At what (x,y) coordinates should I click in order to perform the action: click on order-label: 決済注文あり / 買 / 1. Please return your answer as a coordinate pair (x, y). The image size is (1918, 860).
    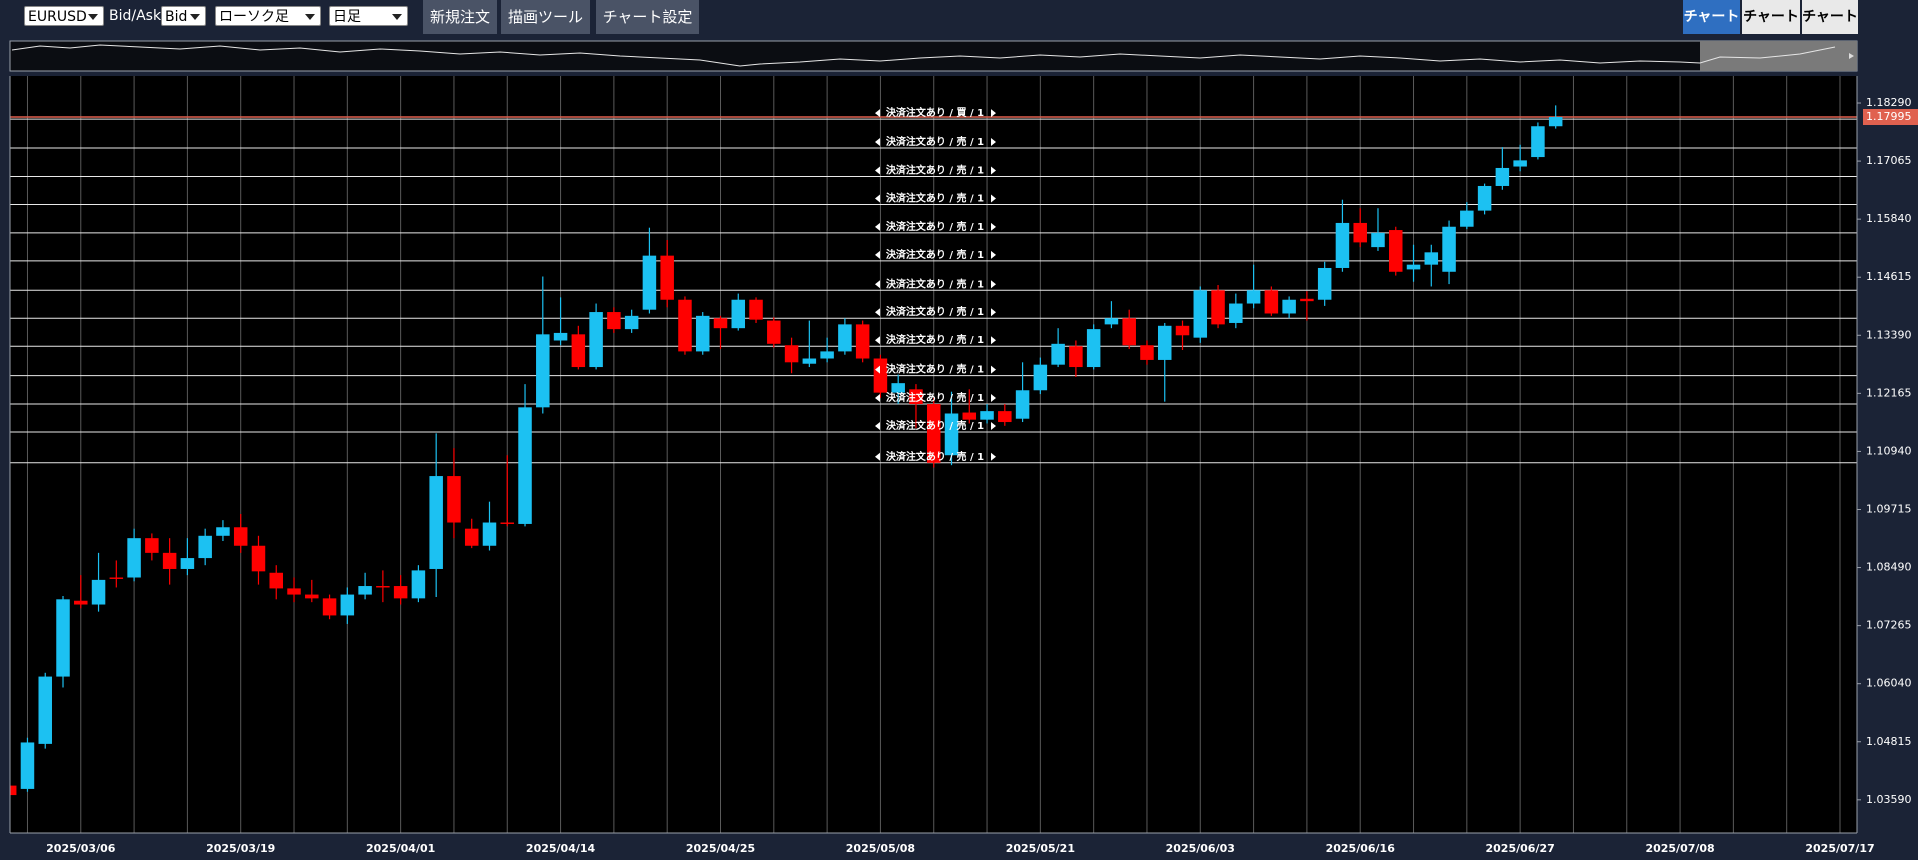
    Looking at the image, I should click on (935, 112).